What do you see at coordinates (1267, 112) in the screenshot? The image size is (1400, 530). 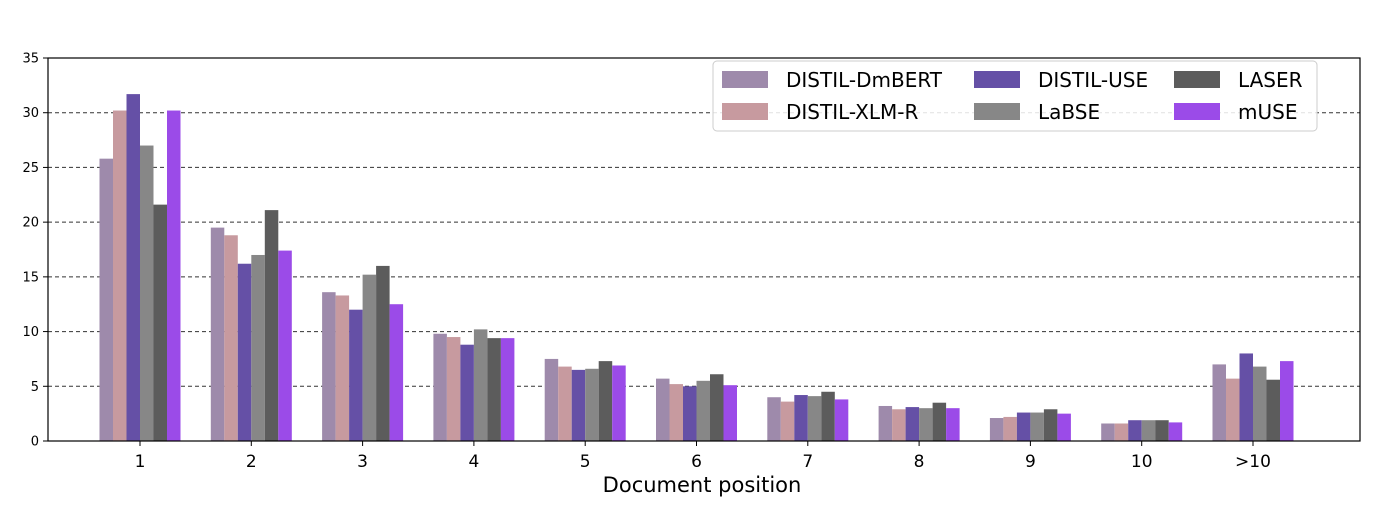 I see `legend-label: mUSE` at bounding box center [1267, 112].